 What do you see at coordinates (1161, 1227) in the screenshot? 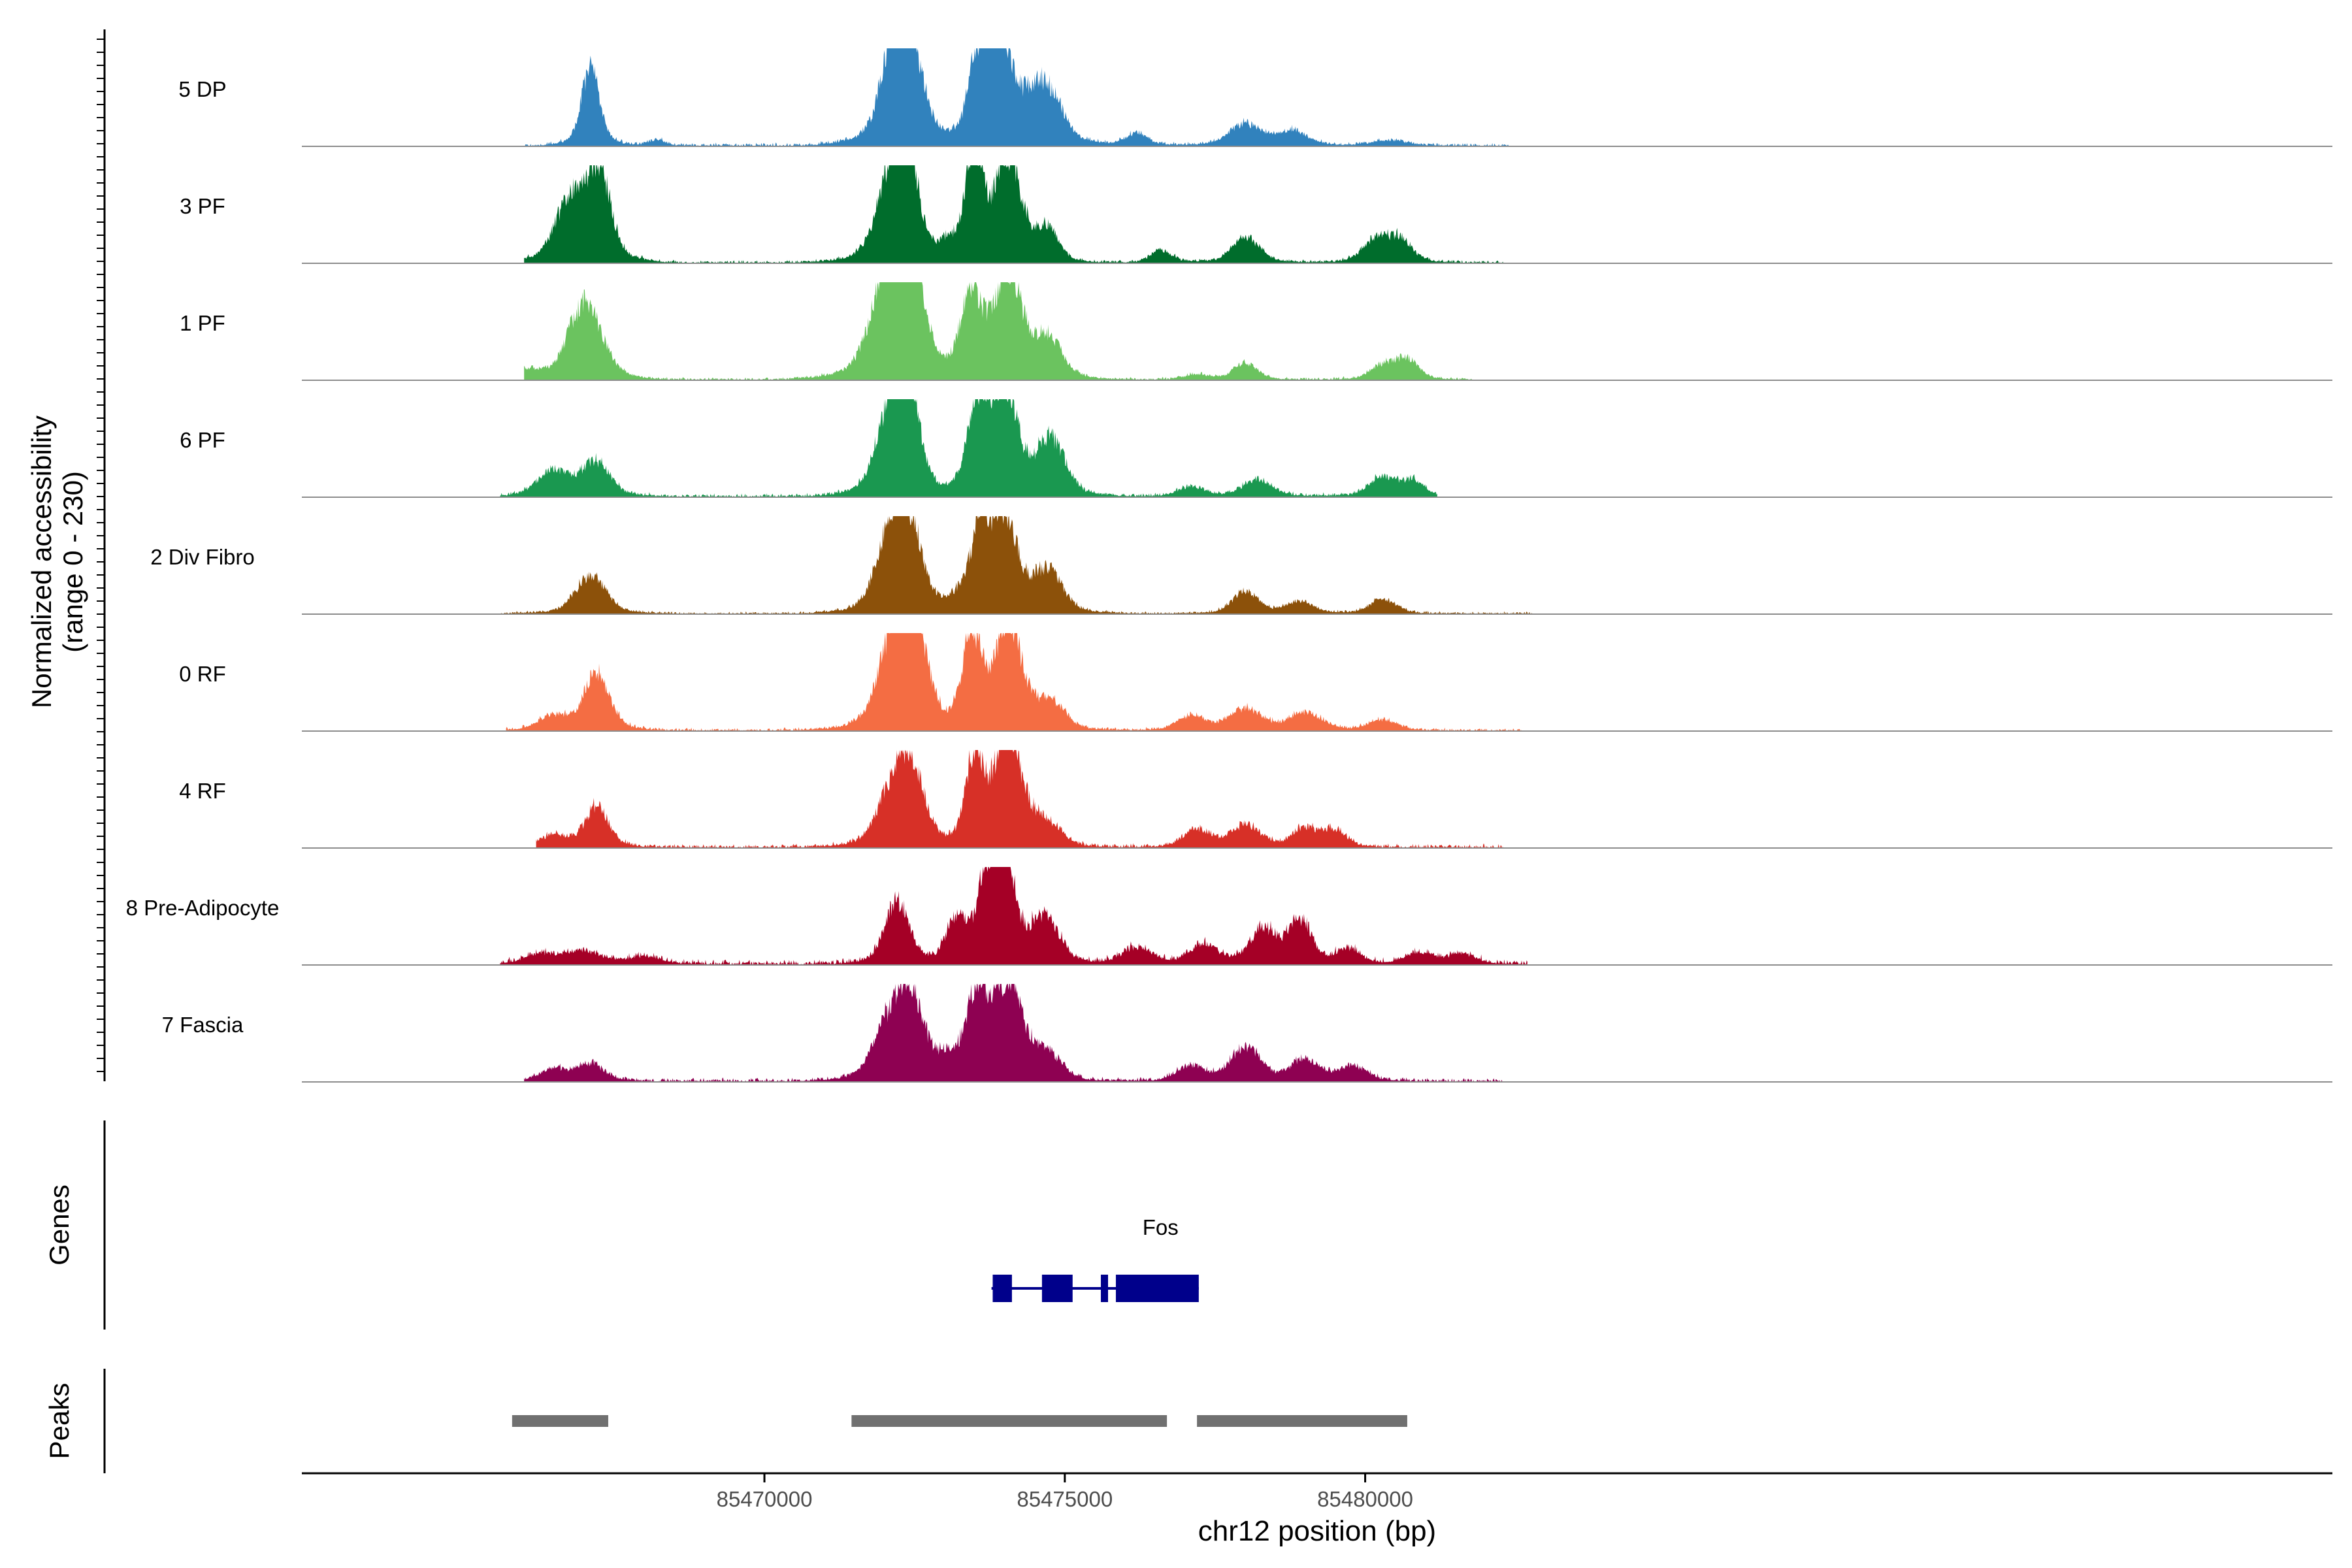
I see `gene-name-label: Fos` at bounding box center [1161, 1227].